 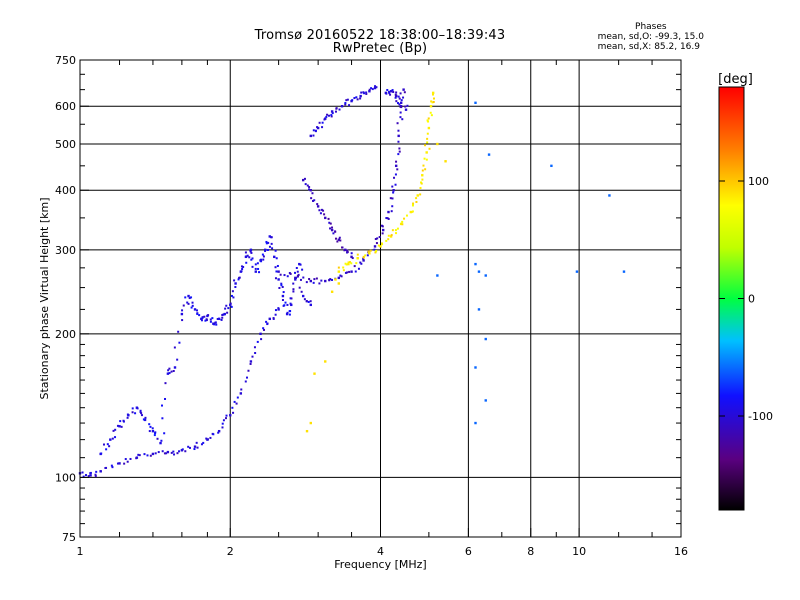 What do you see at coordinates (380, 48) in the screenshot?
I see `chart-subtitle: RwPretec (Bp)` at bounding box center [380, 48].